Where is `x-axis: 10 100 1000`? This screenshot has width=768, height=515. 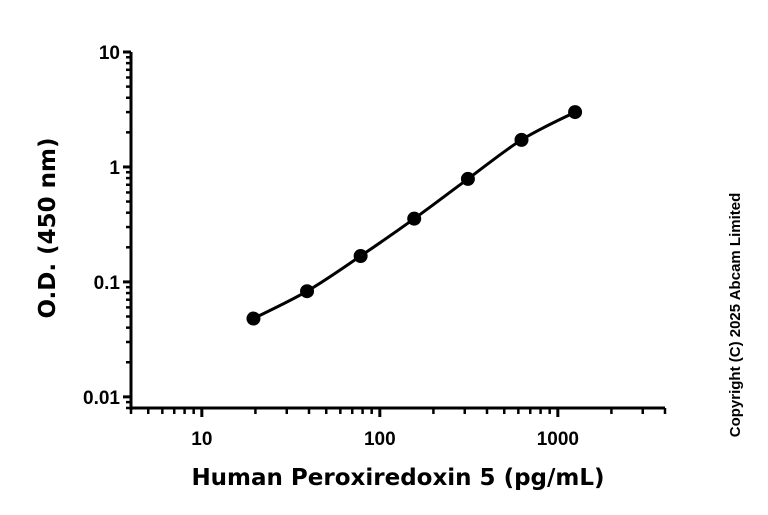
x-axis: 10 100 1000 is located at coordinates (398, 428).